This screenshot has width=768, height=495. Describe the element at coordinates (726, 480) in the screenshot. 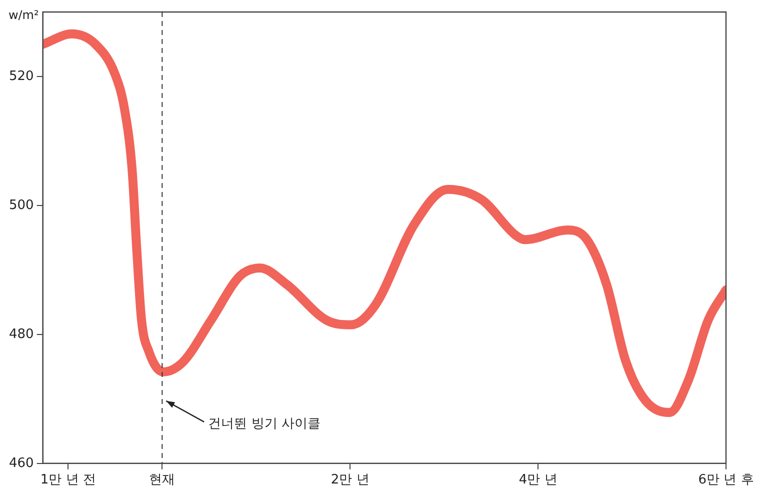

I see `x-tick-label: 6만 년 후` at that location.